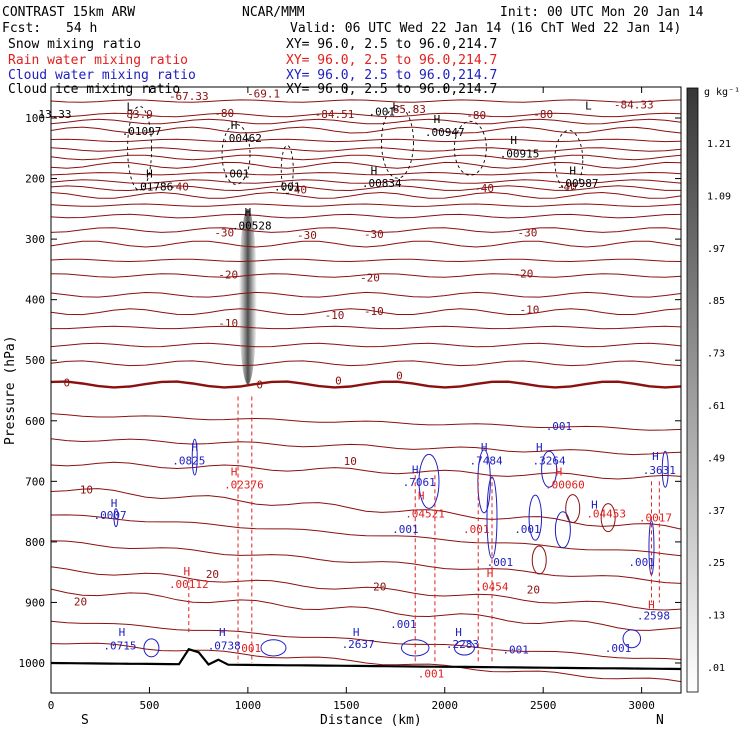 The width and height of the screenshot is (740, 740). What do you see at coordinates (242, 138) in the screenshot?
I see `ice-label: .00462` at bounding box center [242, 138].